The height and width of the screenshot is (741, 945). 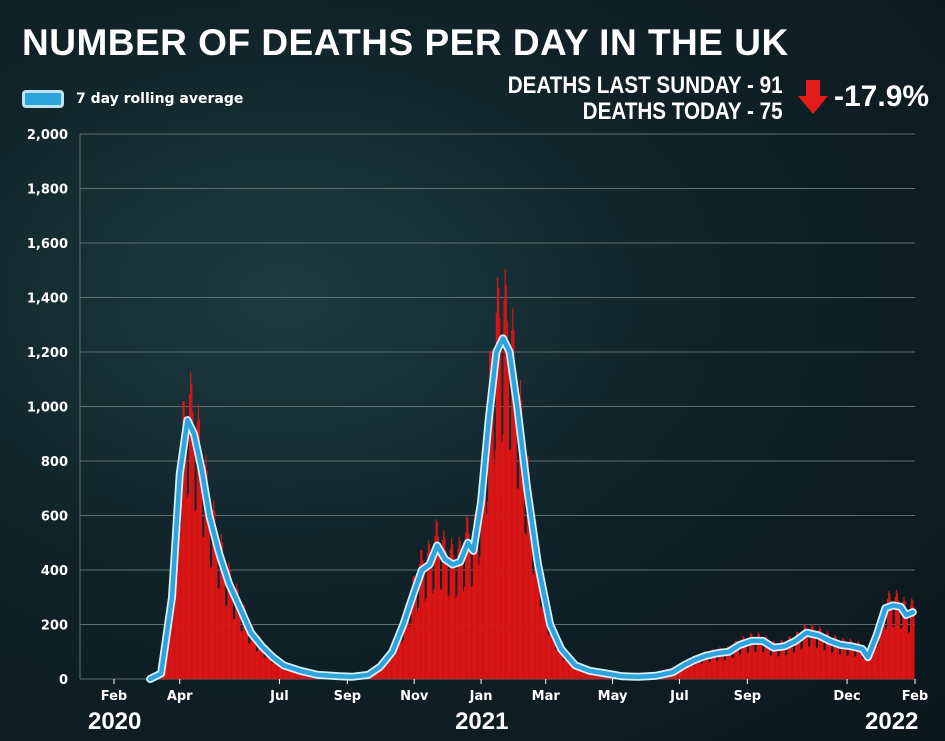 I want to click on y-tick-label: 1,000, so click(x=47, y=408).